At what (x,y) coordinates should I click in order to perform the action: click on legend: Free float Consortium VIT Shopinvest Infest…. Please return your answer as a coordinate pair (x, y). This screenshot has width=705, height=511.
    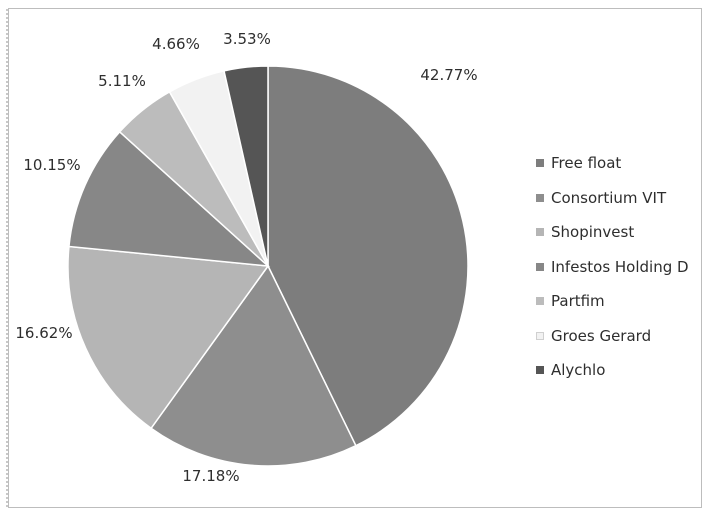
    Looking at the image, I should click on (612, 267).